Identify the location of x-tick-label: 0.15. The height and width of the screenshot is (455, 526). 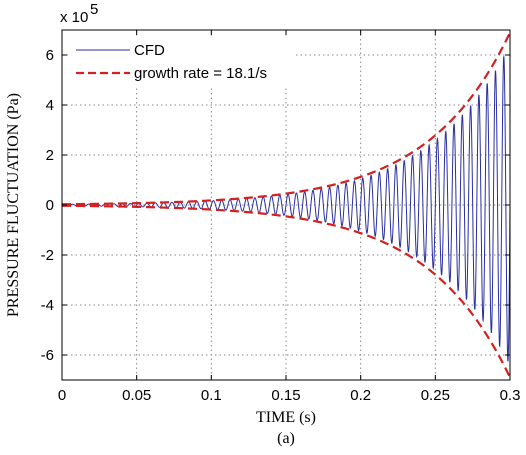
(285, 395).